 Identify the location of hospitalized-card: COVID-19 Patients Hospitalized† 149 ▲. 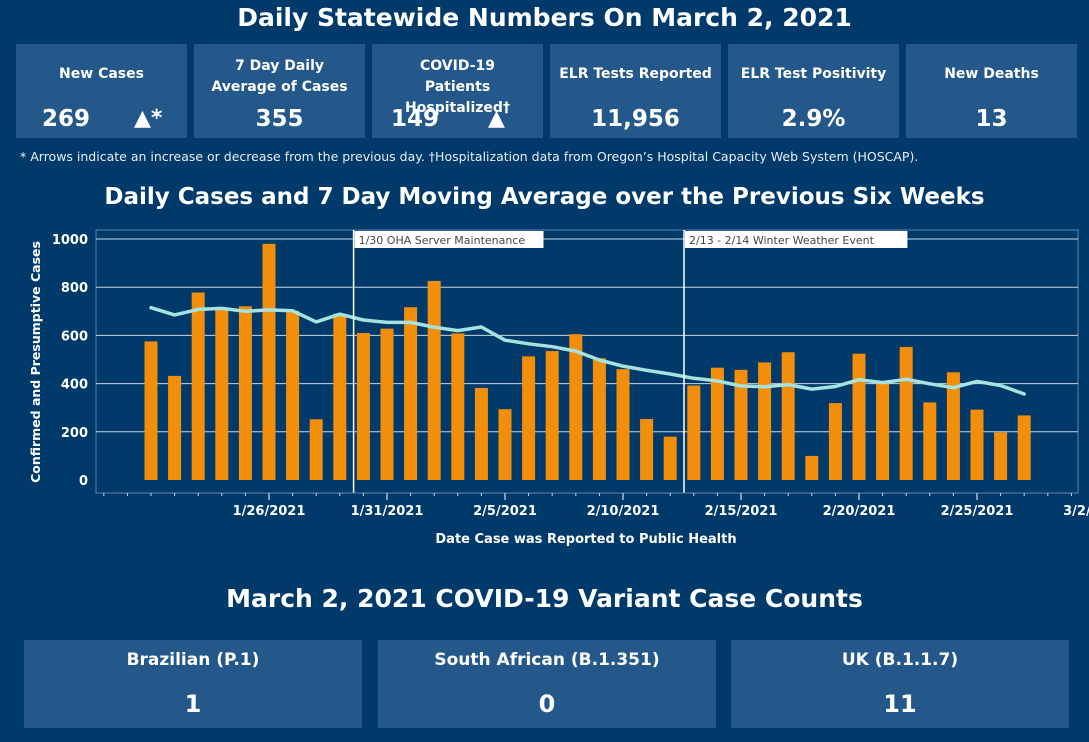
(457, 91).